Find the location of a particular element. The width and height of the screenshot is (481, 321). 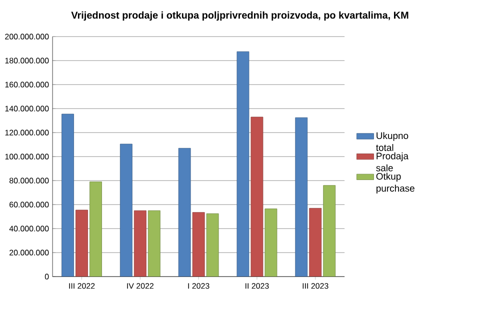

legend-label: Otkup purchase is located at coordinates (395, 183).